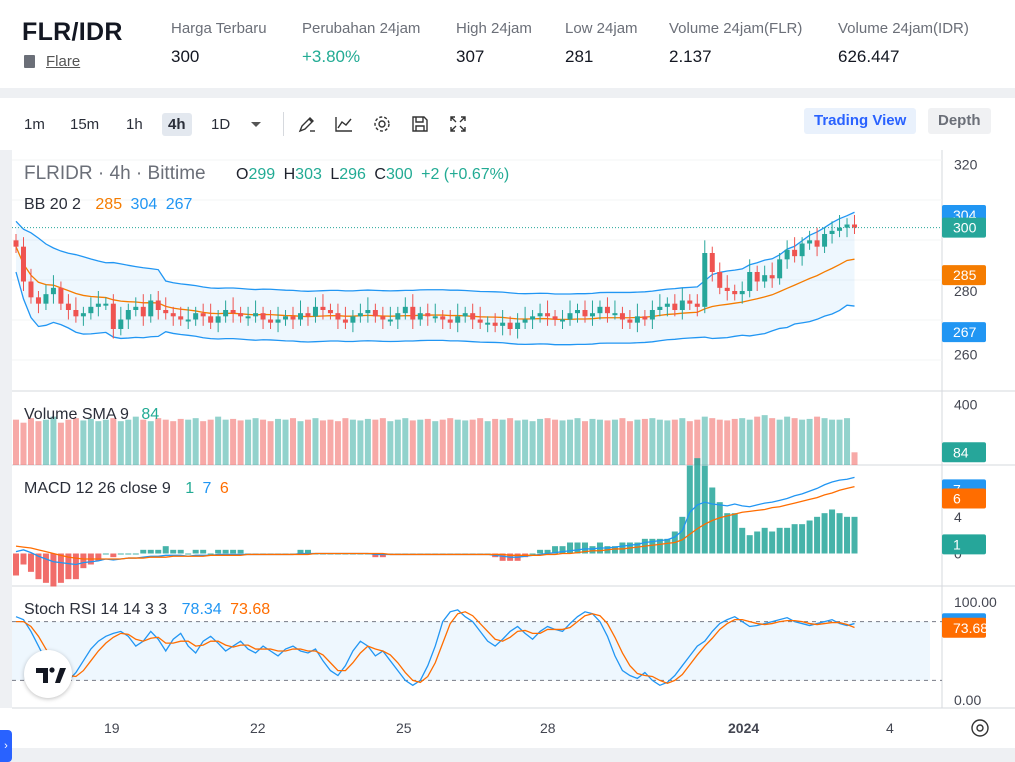 The image size is (1015, 762). Describe the element at coordinates (970, 628) in the screenshot. I see `stoch-d-badge-text: 73.68` at that location.